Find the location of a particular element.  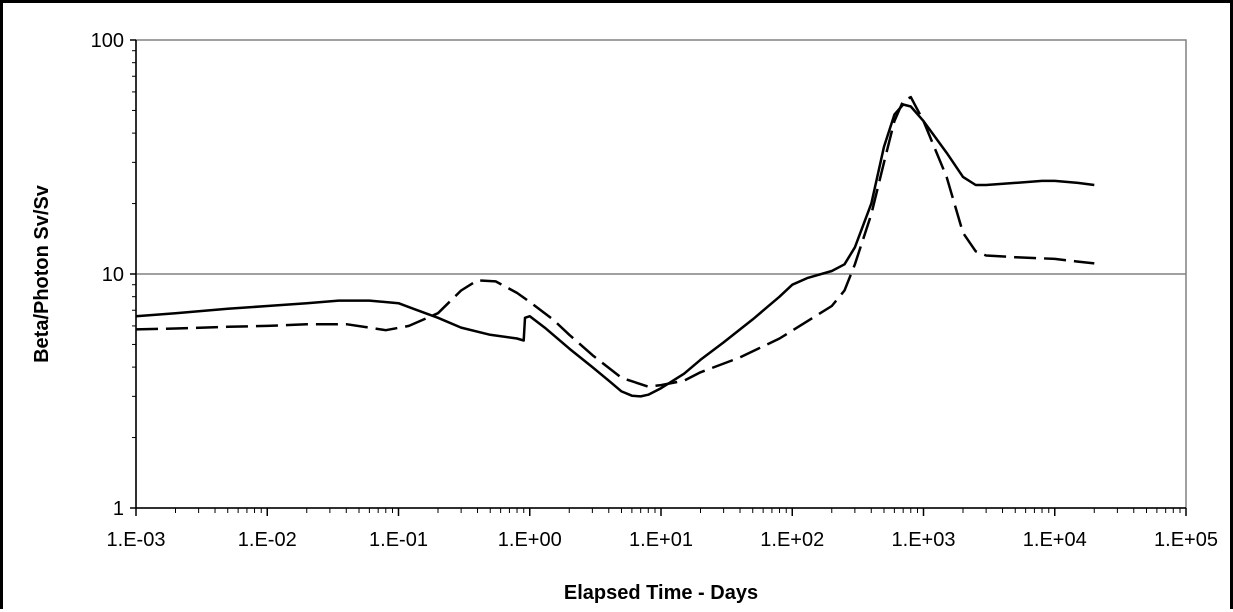

x-tick-label: 1.E+05 is located at coordinates (1186, 540).